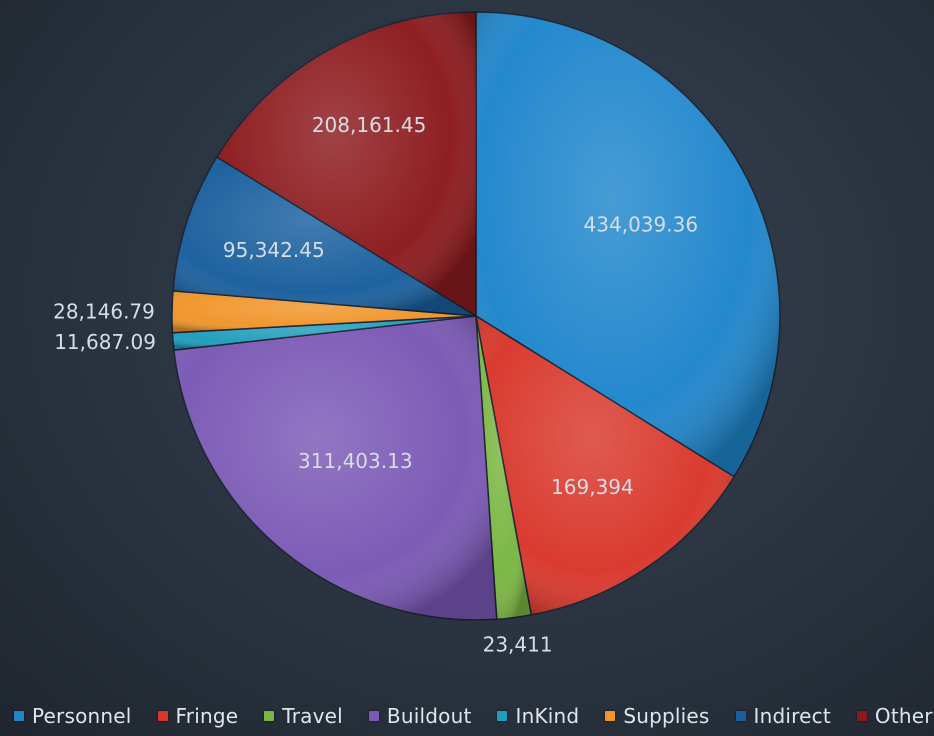 The width and height of the screenshot is (934, 736). I want to click on legend-label: Other, so click(903, 716).